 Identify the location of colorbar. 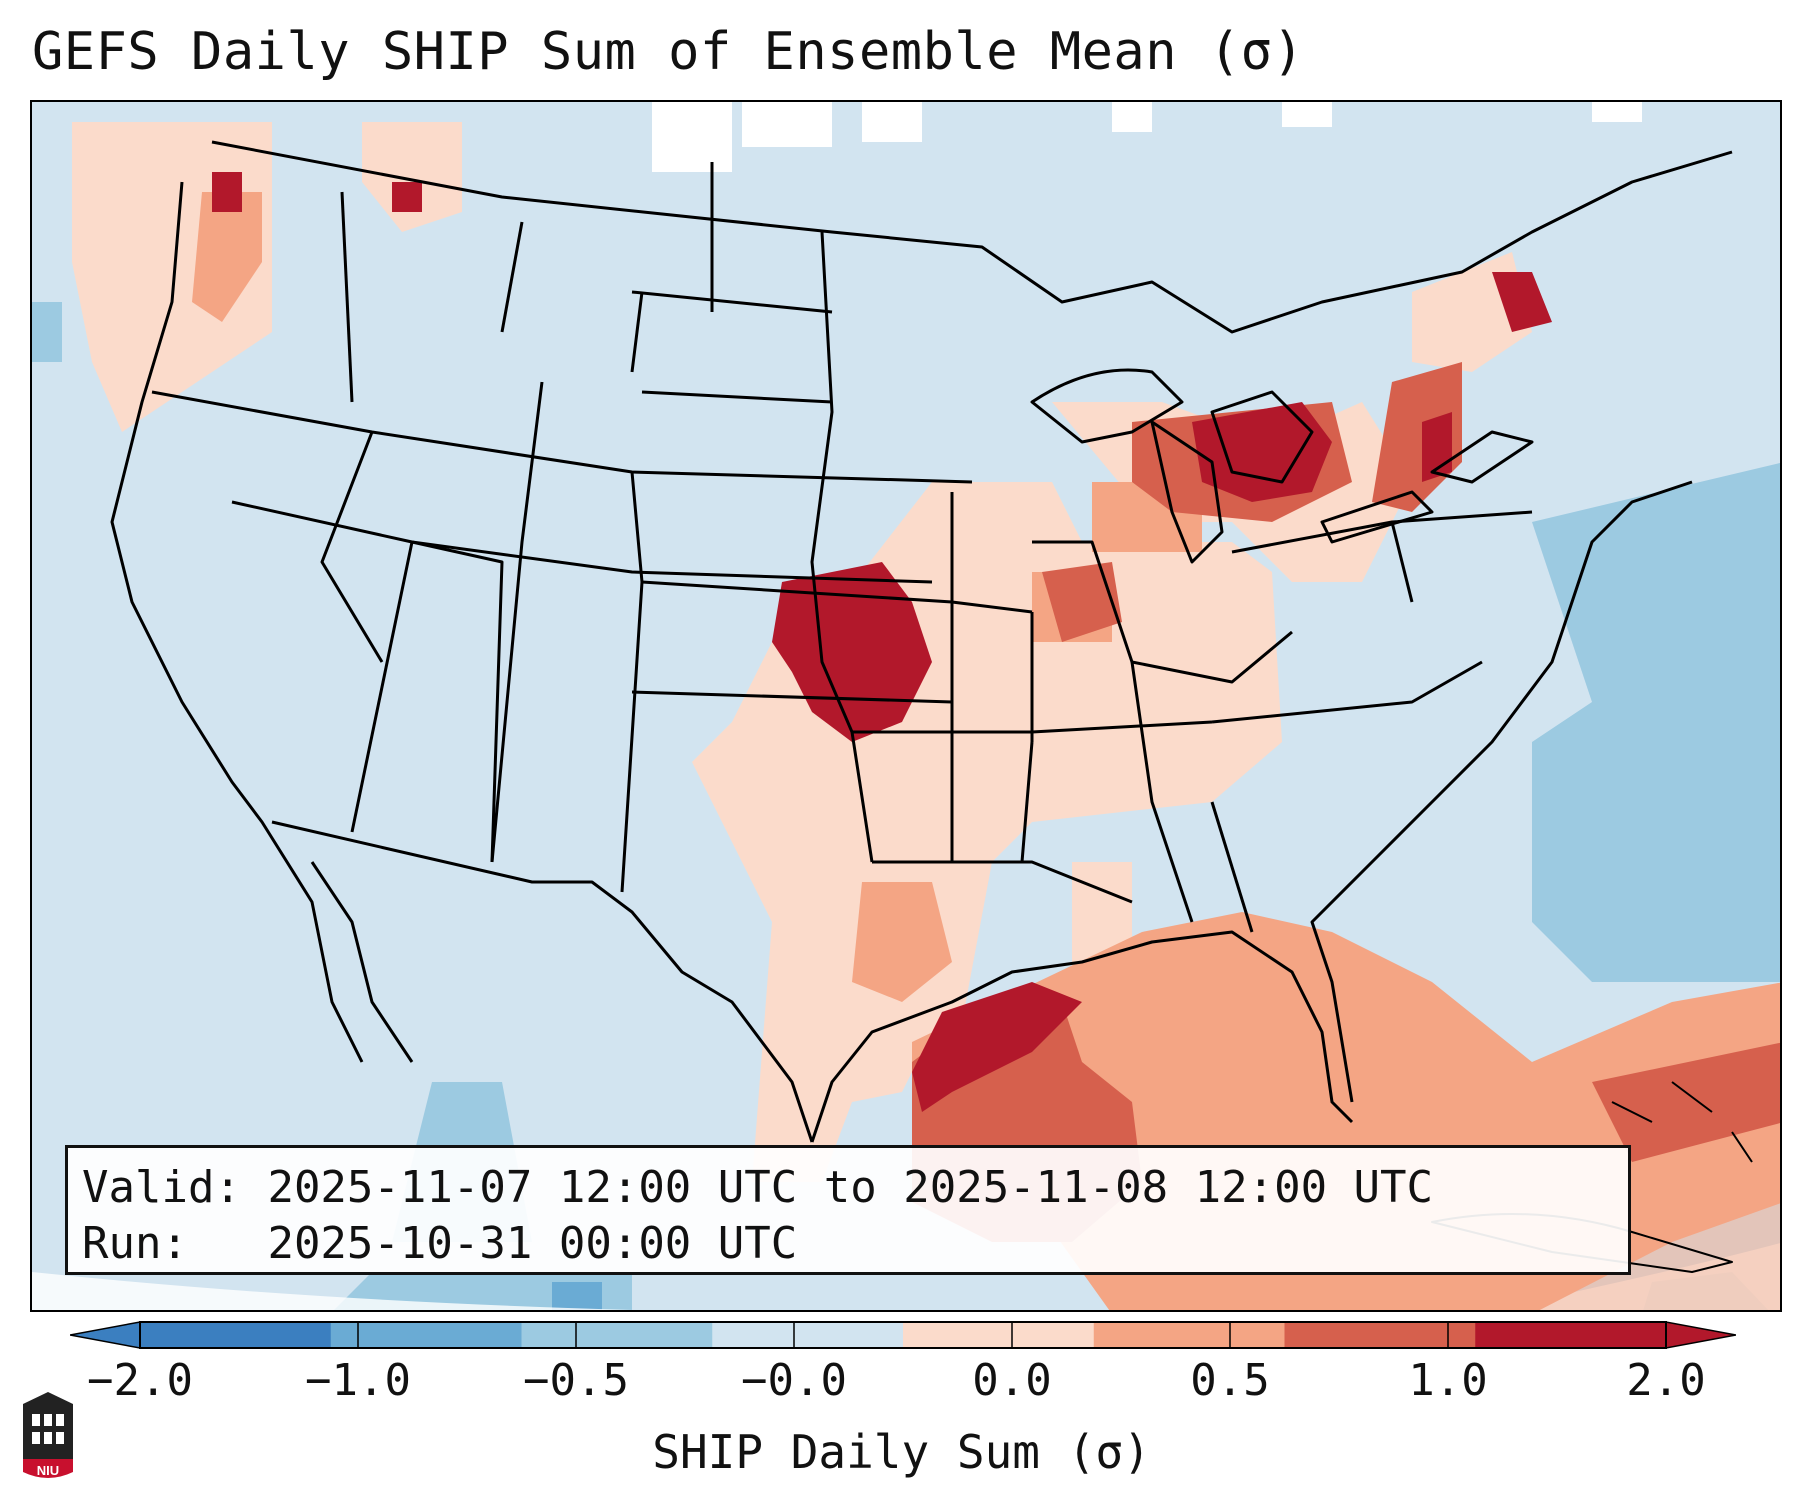
(903, 1335).